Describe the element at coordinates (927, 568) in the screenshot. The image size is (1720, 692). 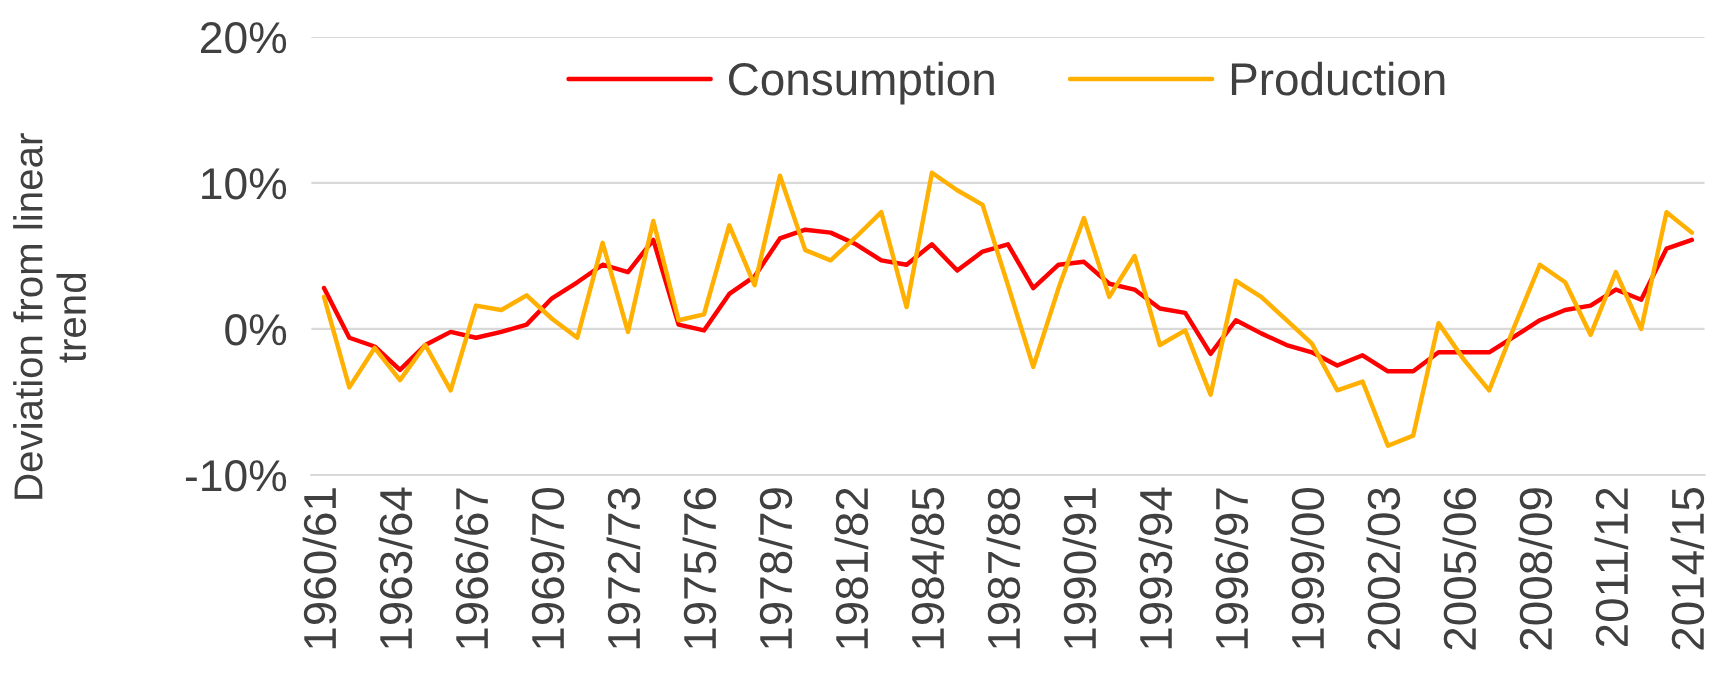
I see `x-tick-label: 1984/85` at that location.